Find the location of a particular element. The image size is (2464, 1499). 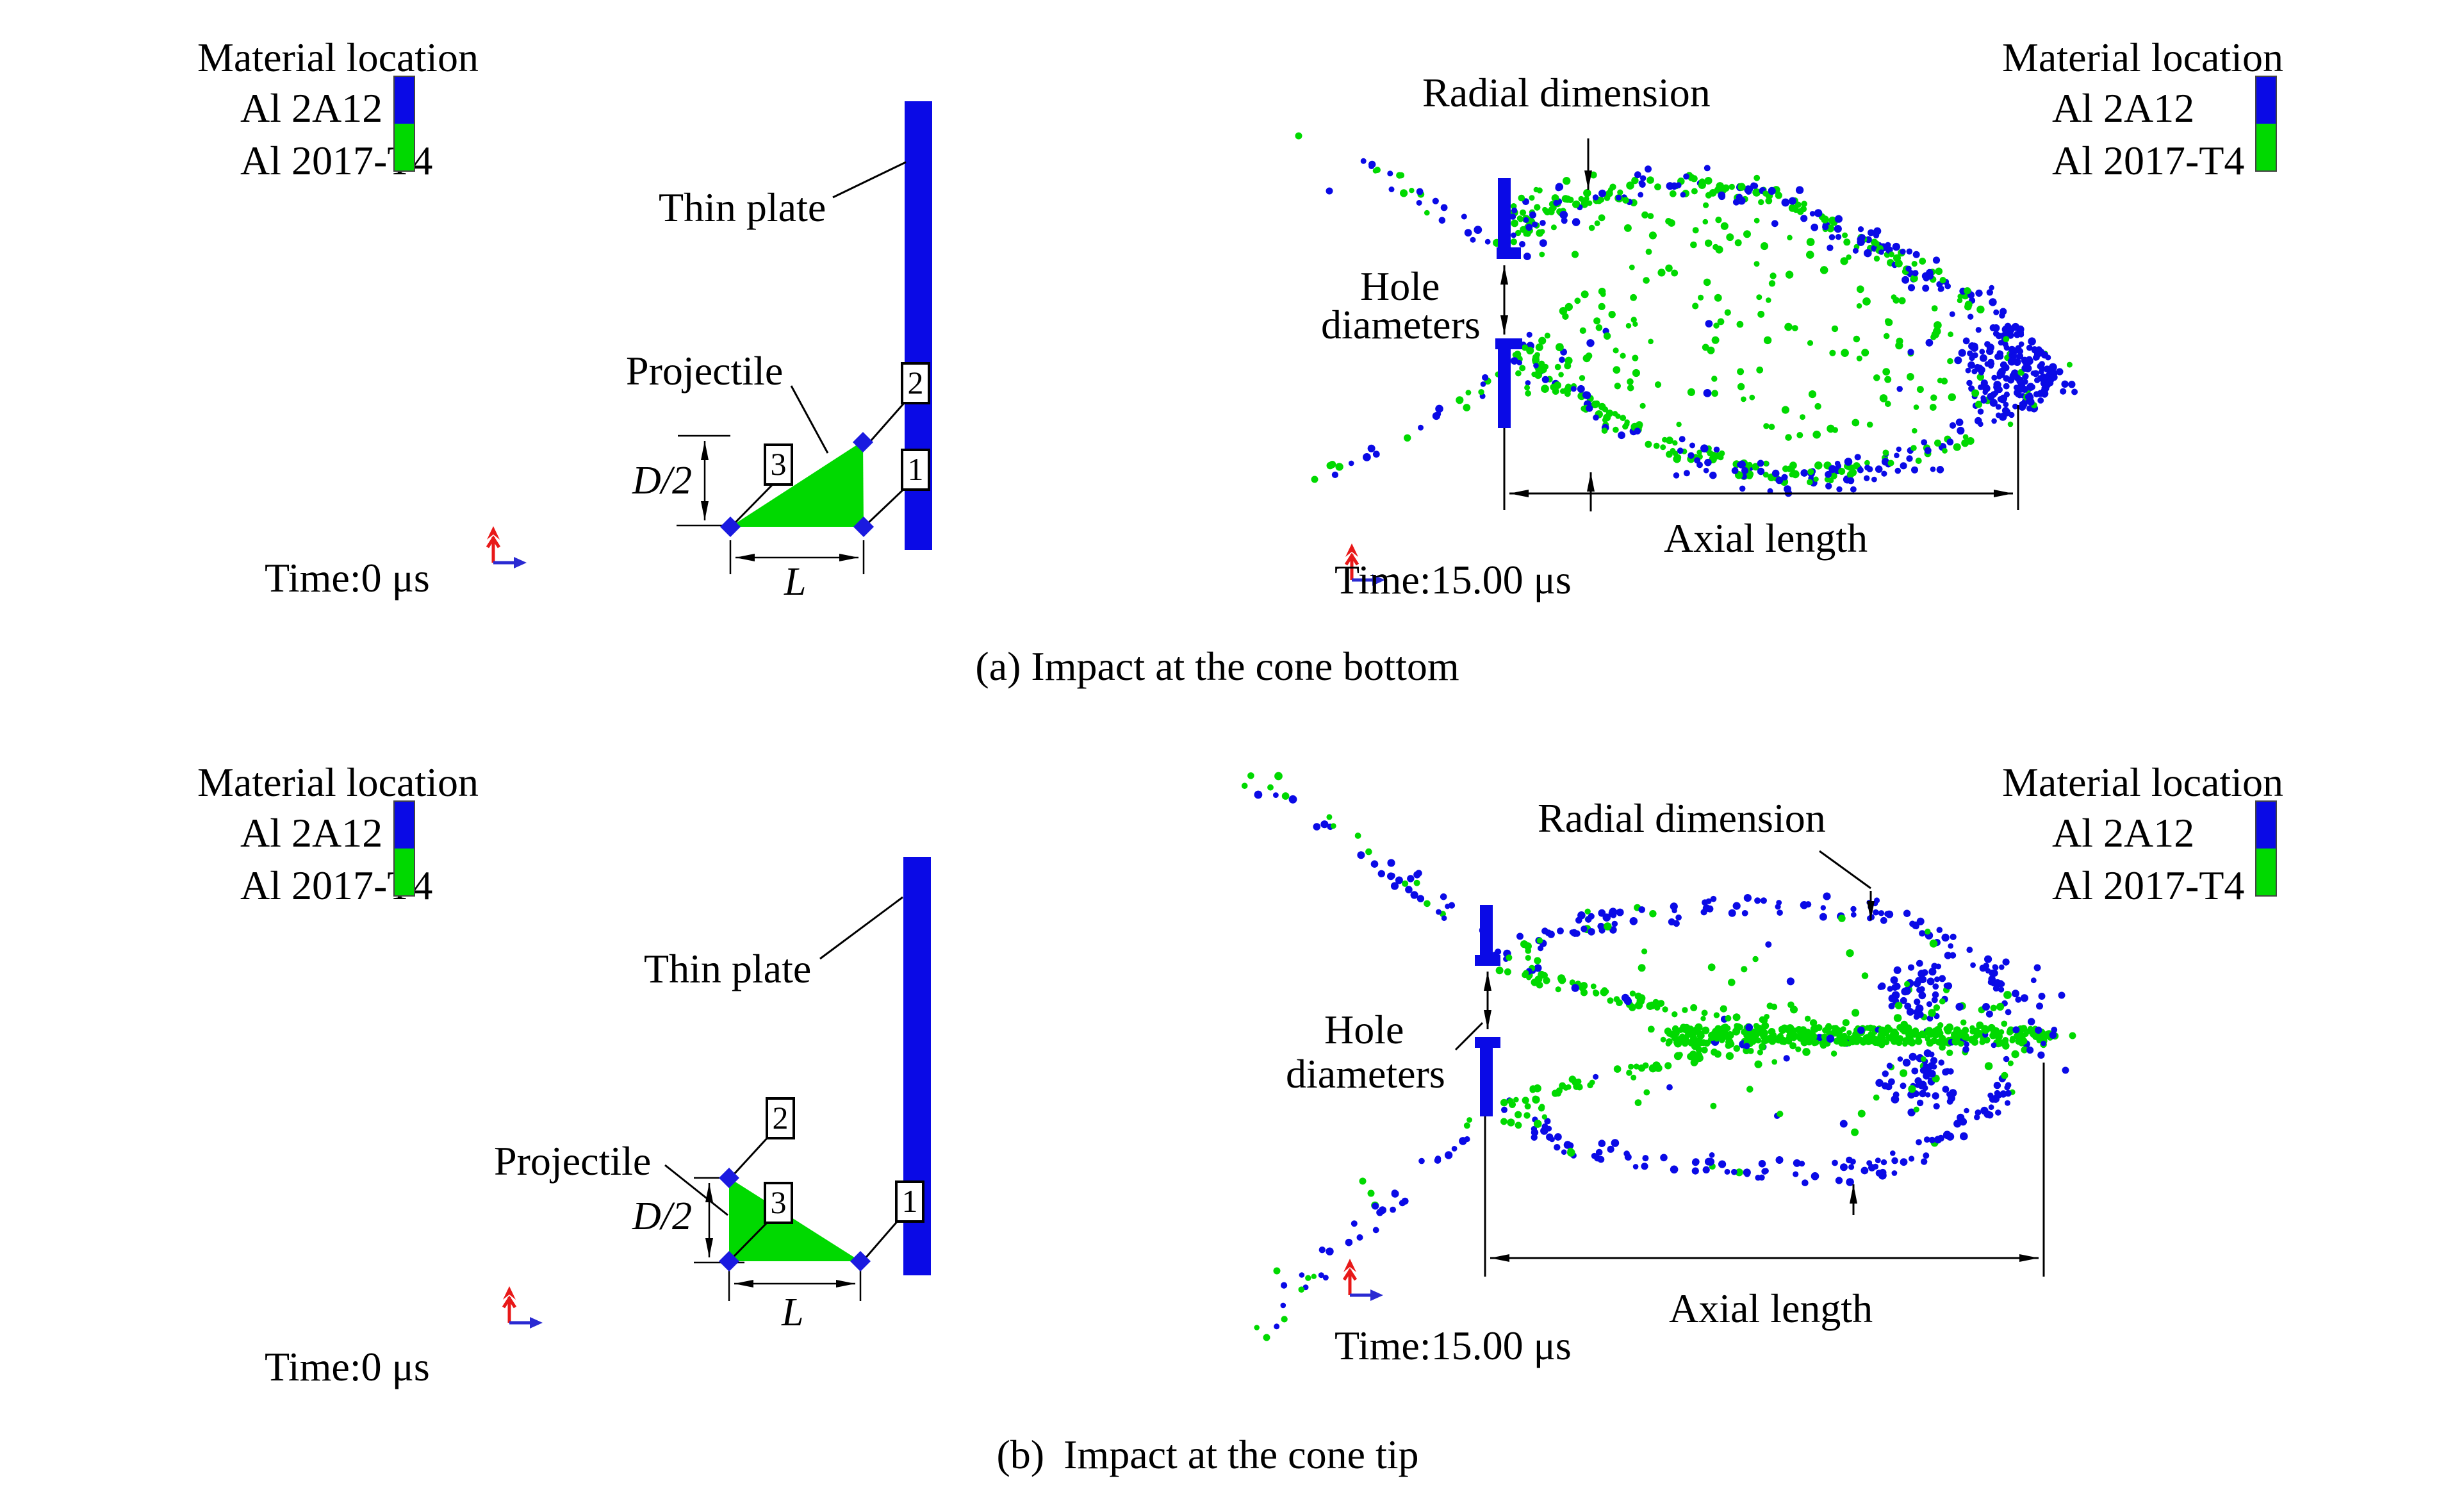

thin-plate-leader-a is located at coordinates (869, 180).